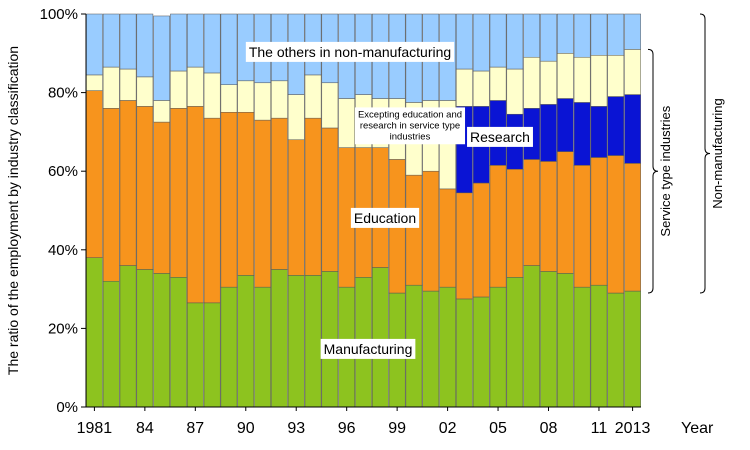  Describe the element at coordinates (498, 428) in the screenshot. I see `x-tick-label: 05` at that location.